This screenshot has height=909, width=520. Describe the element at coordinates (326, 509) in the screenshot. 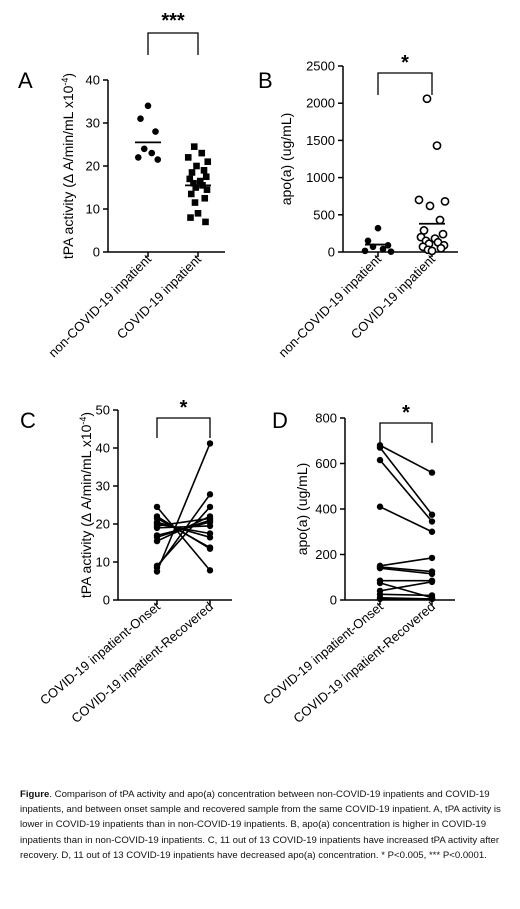

I see `y-tick-label: 400` at that location.